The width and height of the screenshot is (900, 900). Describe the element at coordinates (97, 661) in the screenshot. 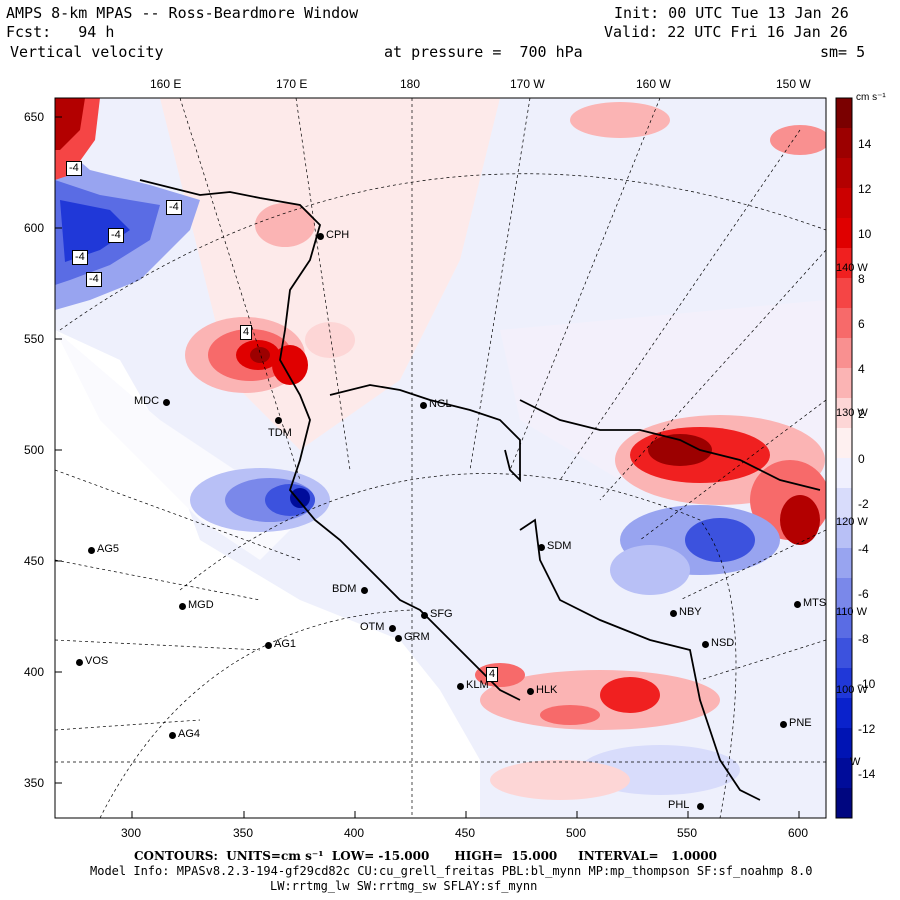

I see `station-label-vos: VOS` at that location.